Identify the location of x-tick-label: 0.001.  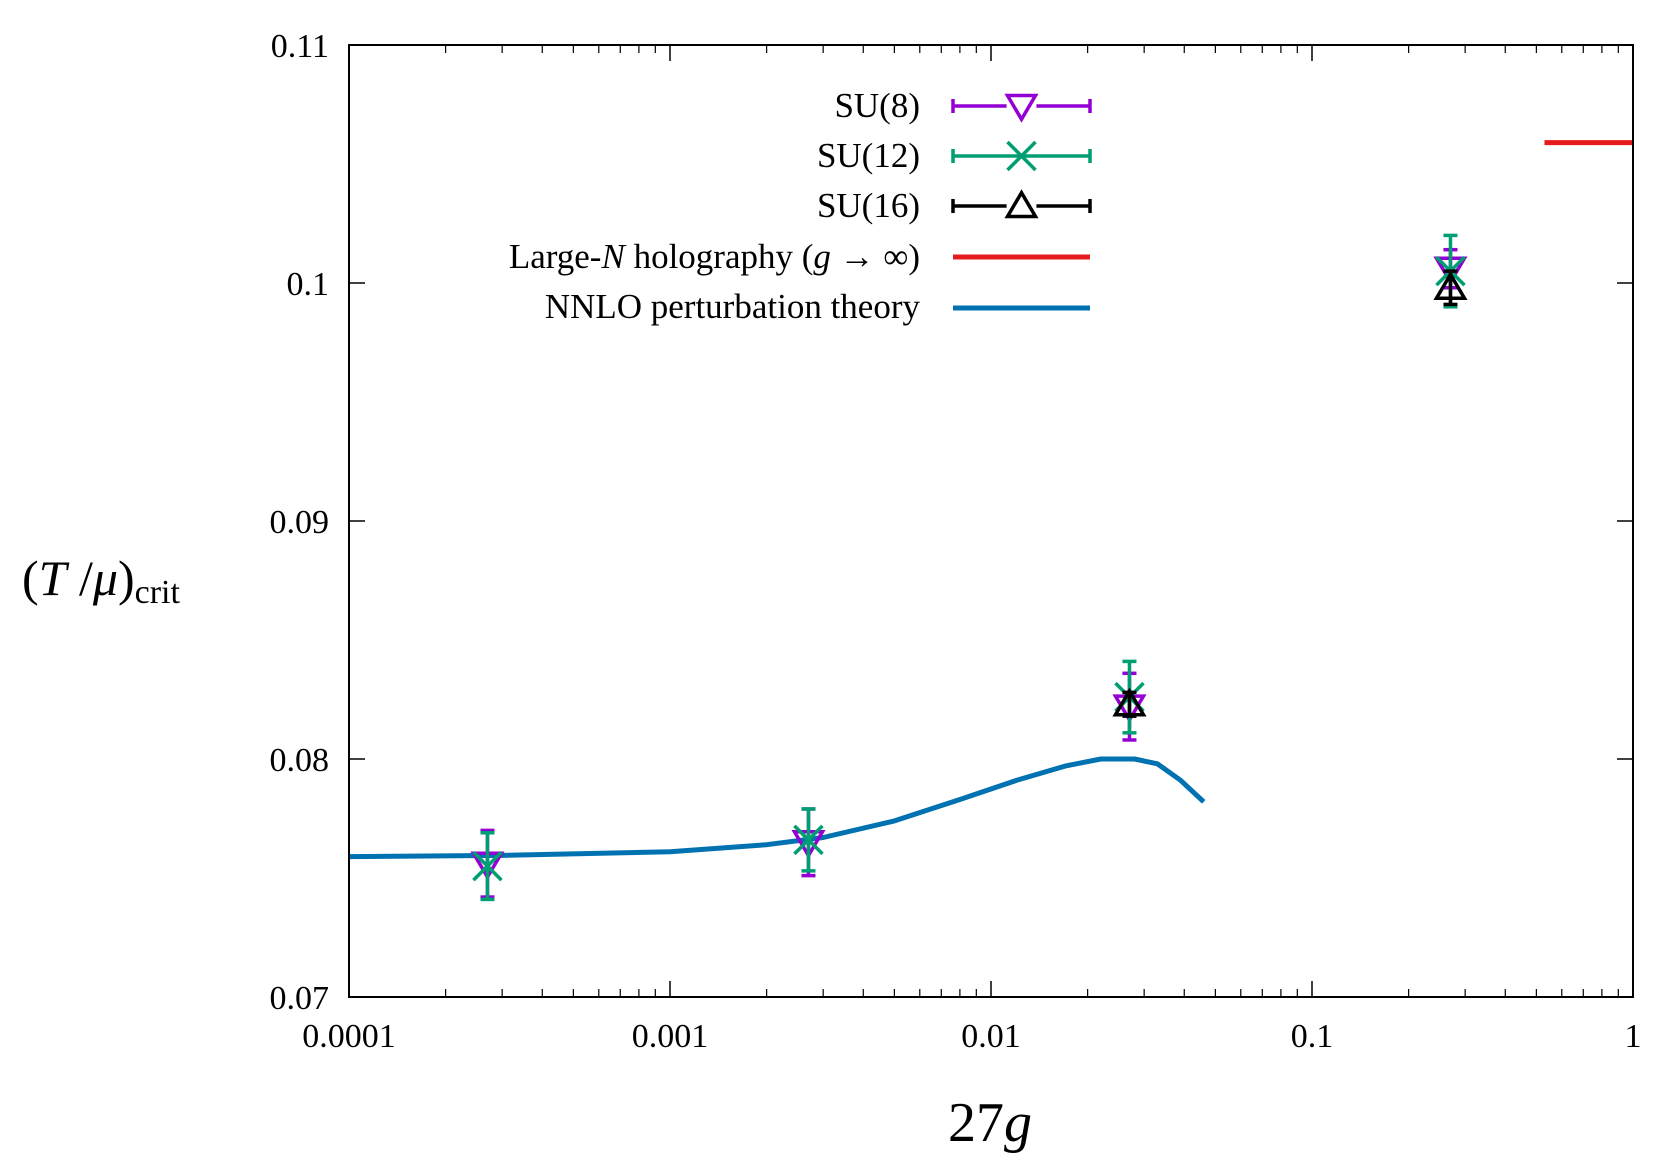
(670, 1036).